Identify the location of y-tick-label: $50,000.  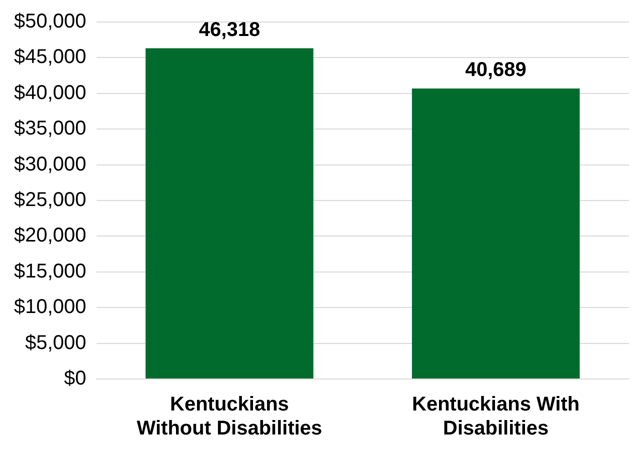
(50, 21).